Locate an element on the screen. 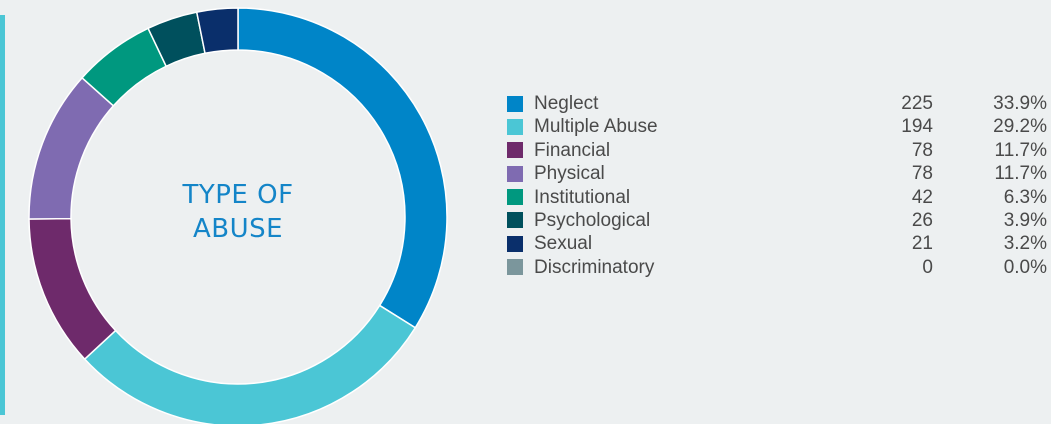 Image resolution: width=1051 pixels, height=424 pixels. chart-title-line-1: TYPE OF is located at coordinates (238, 195).